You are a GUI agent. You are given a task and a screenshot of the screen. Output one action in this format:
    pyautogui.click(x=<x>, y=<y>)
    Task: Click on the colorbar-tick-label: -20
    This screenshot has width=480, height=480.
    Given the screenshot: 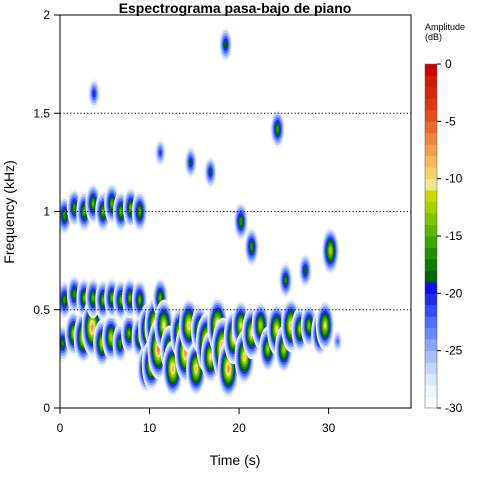 What is the action you would take?
    pyautogui.click(x=454, y=293)
    